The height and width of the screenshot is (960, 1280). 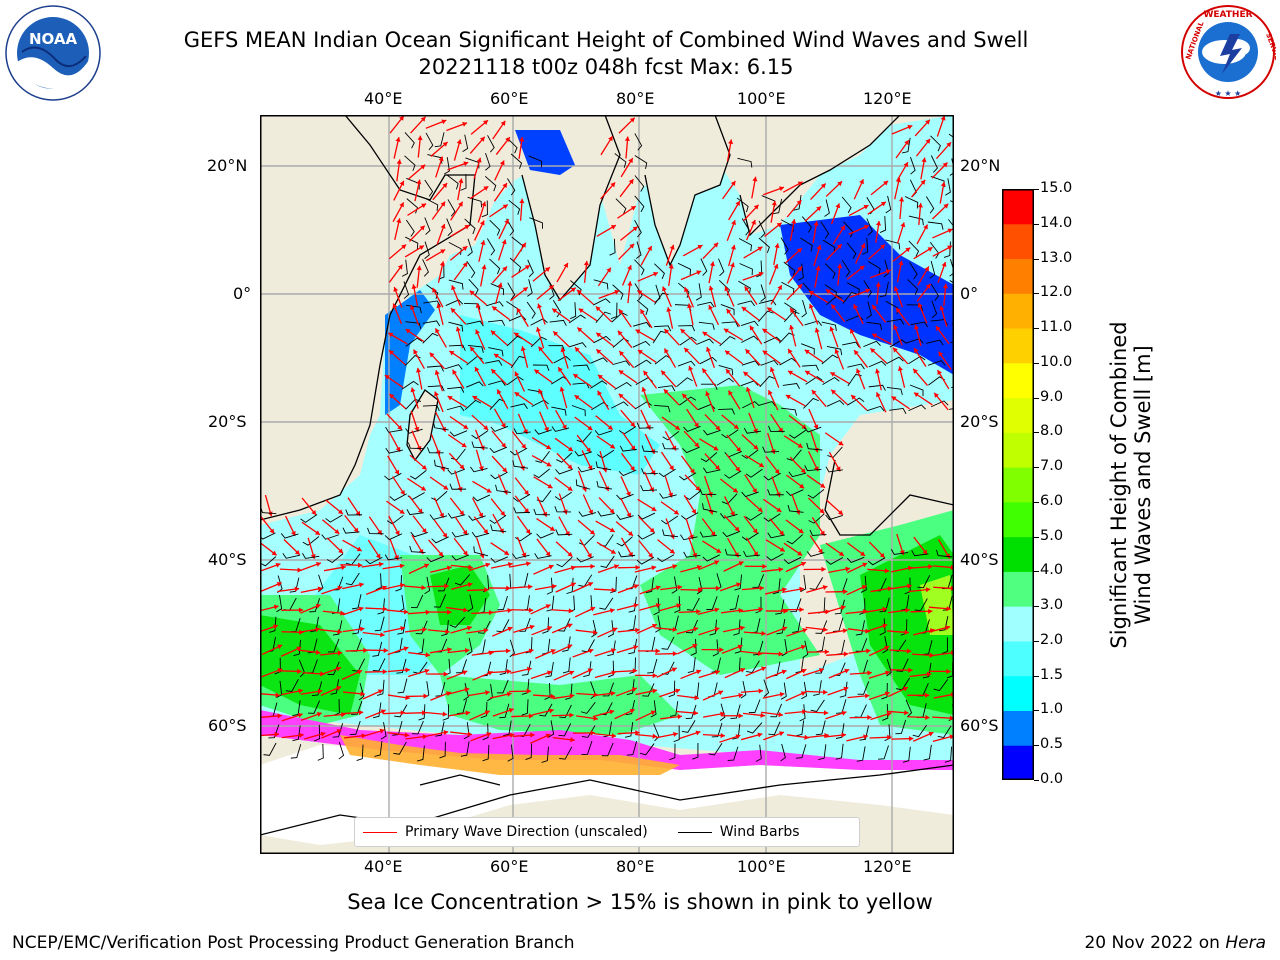 I want to click on footer-date: 20 Nov 2022 on Hera, so click(x=1175, y=943).